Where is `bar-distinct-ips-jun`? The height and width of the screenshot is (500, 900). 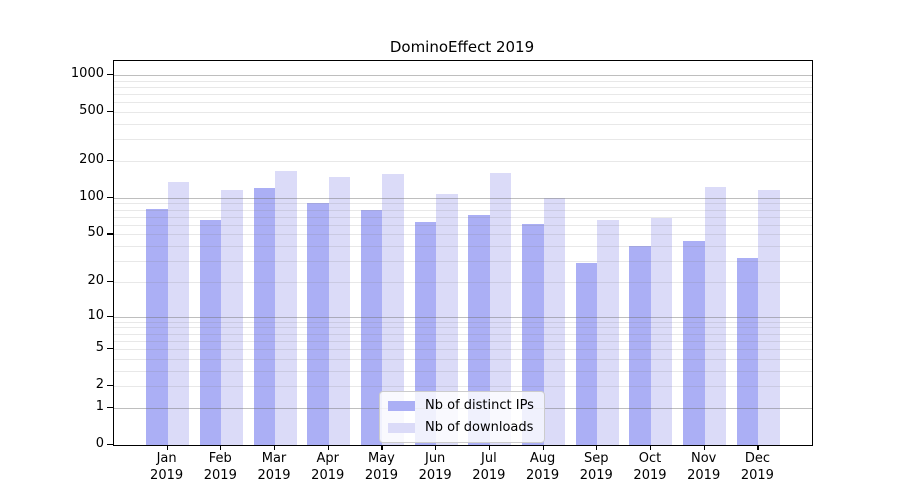
bar-distinct-ips-jun is located at coordinates (425, 333).